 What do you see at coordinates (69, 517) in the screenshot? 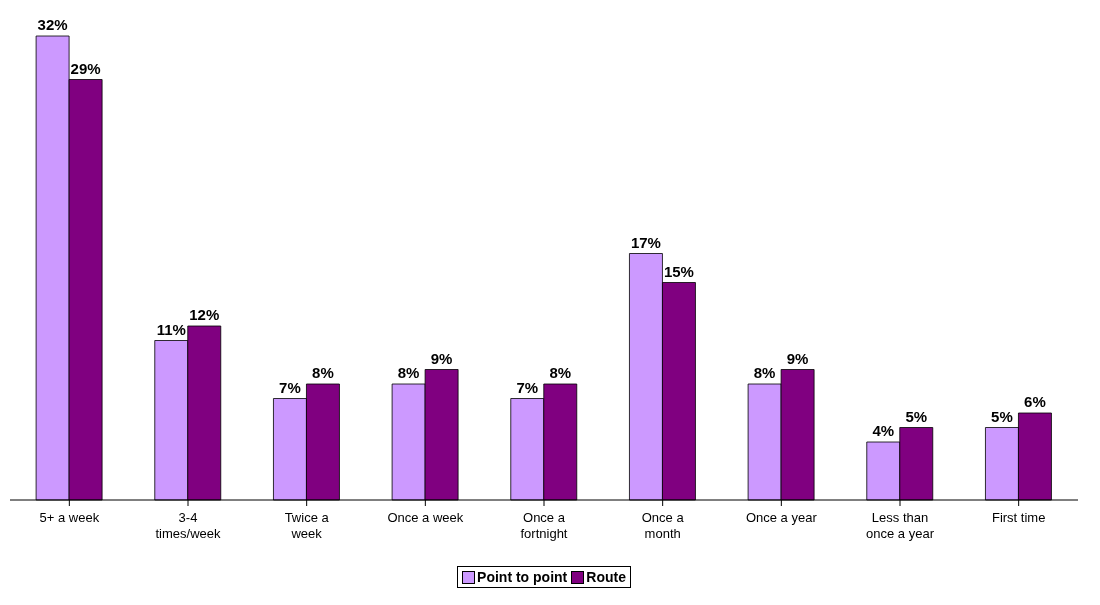
I see `x-tick-label: 5+ a week` at bounding box center [69, 517].